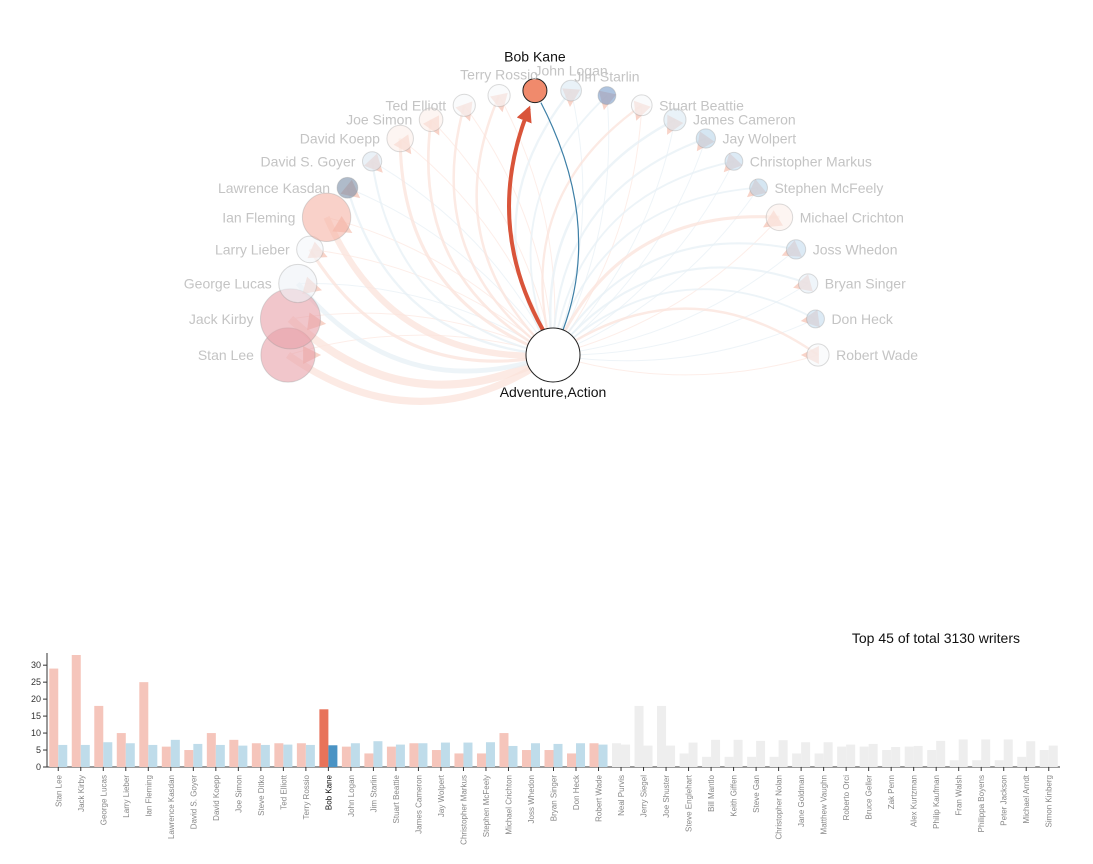 The height and width of the screenshot is (864, 1093). What do you see at coordinates (121, 750) in the screenshot?
I see `bar-larry-lieber-count` at bounding box center [121, 750].